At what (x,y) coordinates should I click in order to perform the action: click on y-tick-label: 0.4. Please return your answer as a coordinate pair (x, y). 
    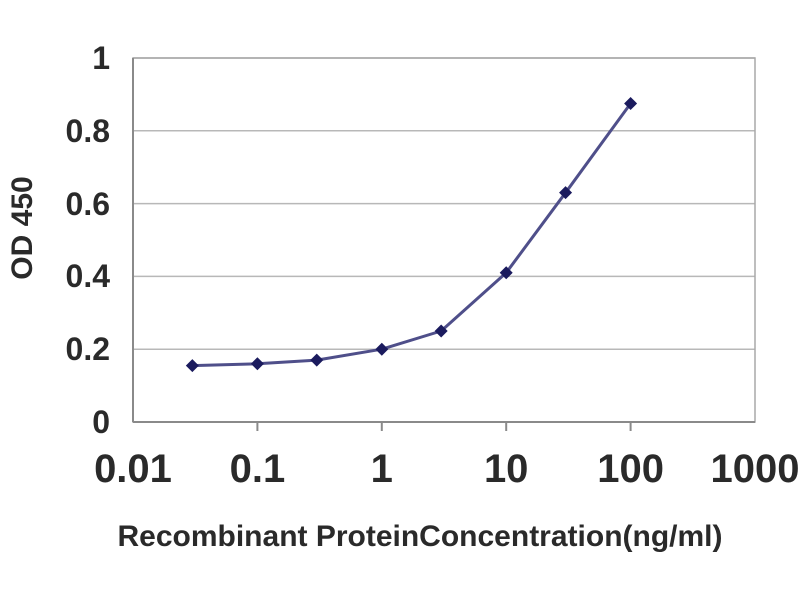
    Looking at the image, I should click on (87, 276).